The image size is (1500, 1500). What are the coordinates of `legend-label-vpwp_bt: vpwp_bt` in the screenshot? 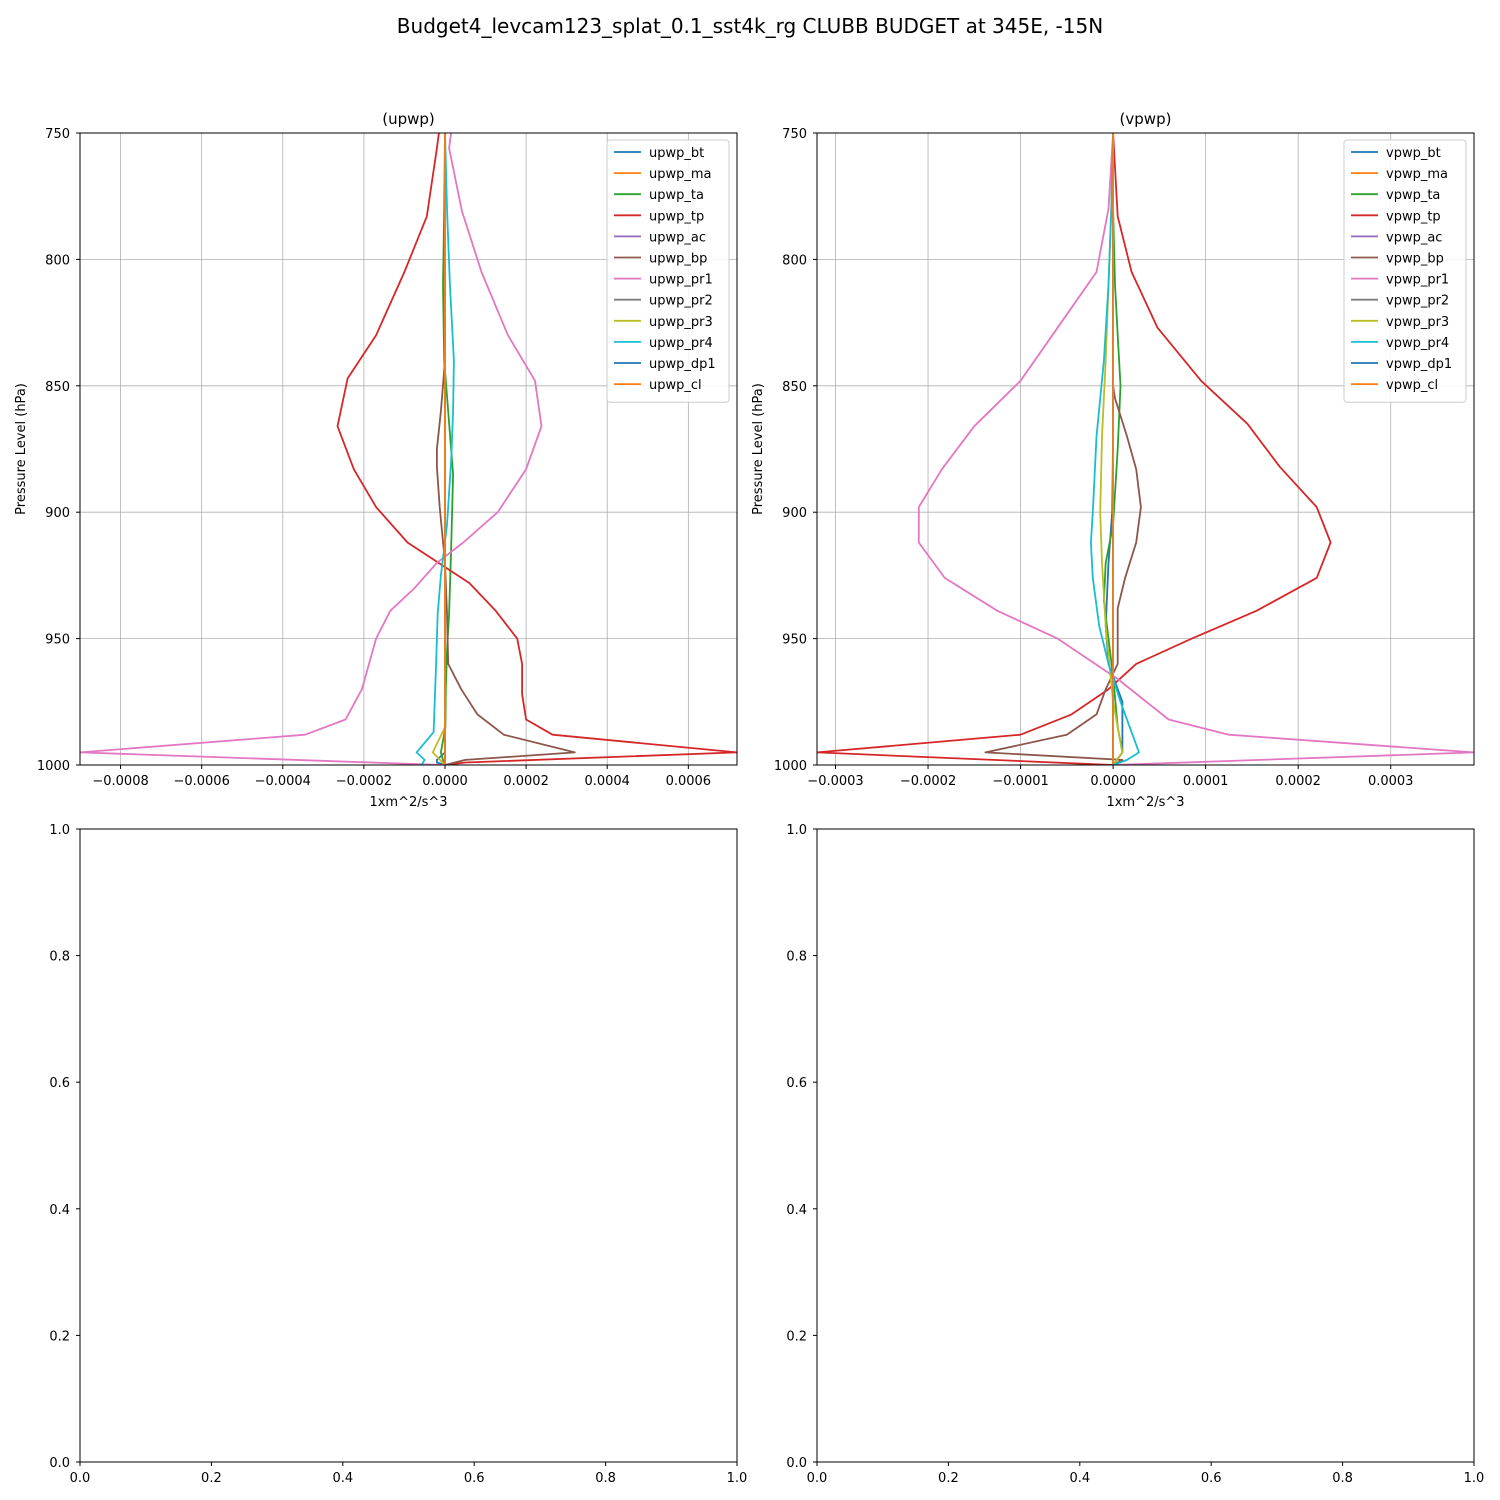 It's located at (1413, 153).